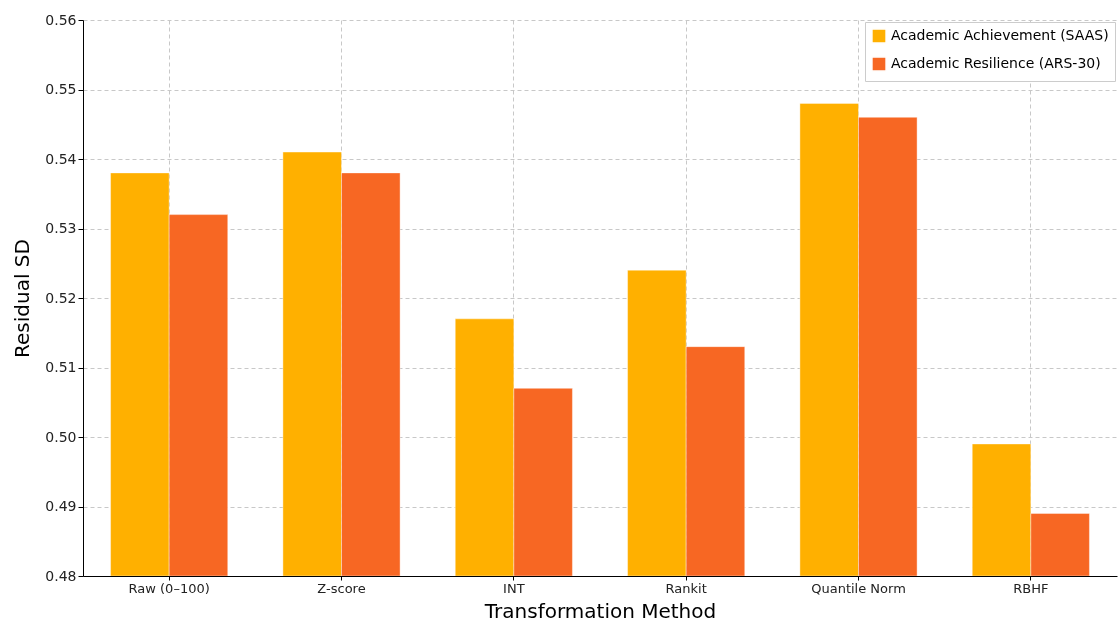 Image resolution: width=1118 pixels, height=626 pixels. What do you see at coordinates (1031, 588) in the screenshot?
I see `x-tick-label: RBHF` at bounding box center [1031, 588].